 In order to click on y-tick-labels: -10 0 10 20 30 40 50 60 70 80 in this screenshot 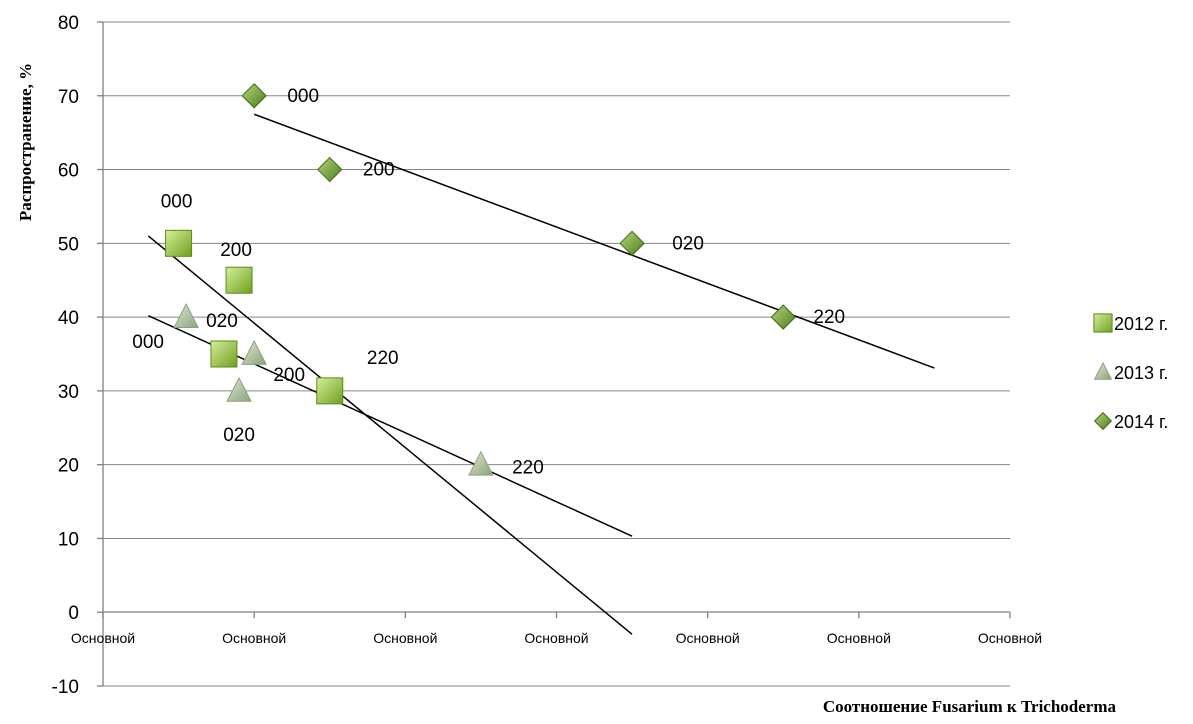, I will do `click(65, 355)`.